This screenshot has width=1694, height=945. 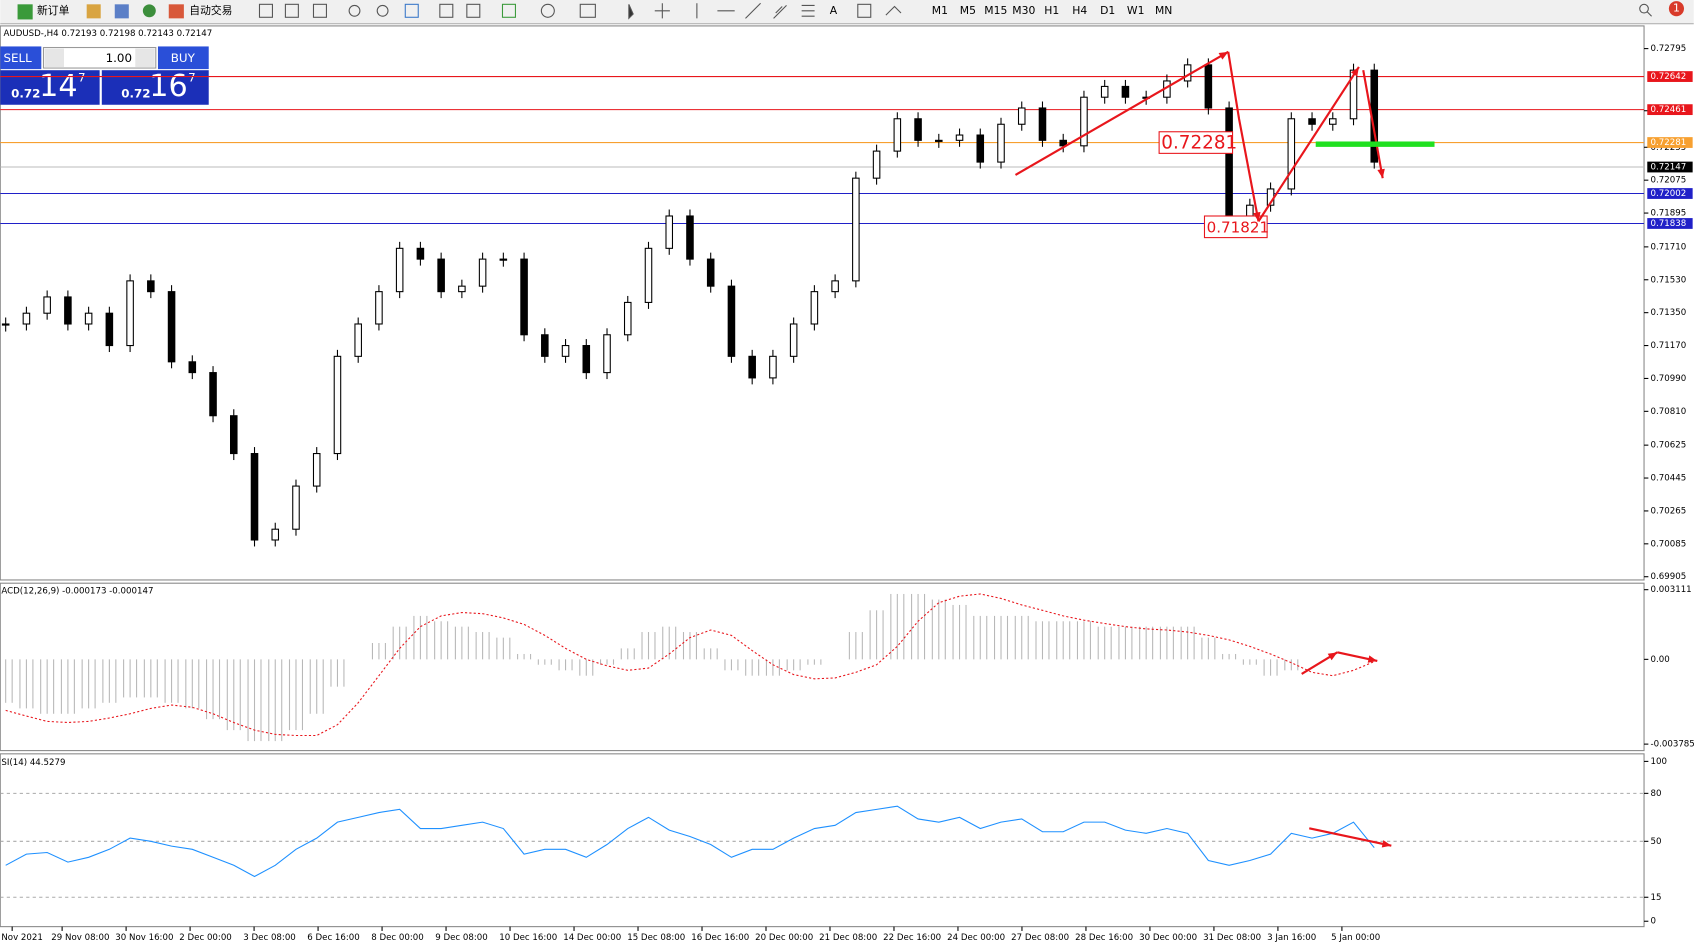 I want to click on x-tick-label: 2 Dec 00:00, so click(x=205, y=938).